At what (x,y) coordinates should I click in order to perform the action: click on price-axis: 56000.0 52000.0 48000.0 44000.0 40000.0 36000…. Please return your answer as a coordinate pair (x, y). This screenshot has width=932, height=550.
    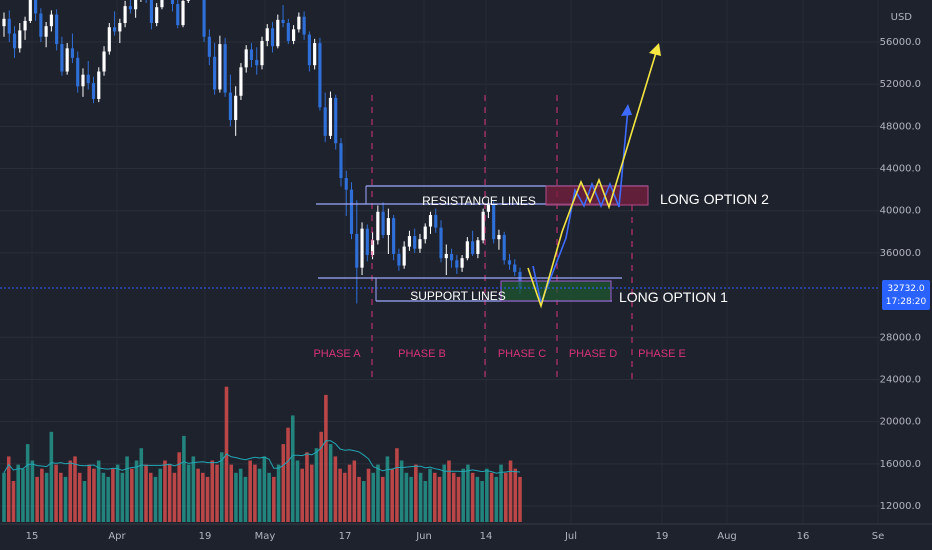
    Looking at the image, I should click on (900, 274).